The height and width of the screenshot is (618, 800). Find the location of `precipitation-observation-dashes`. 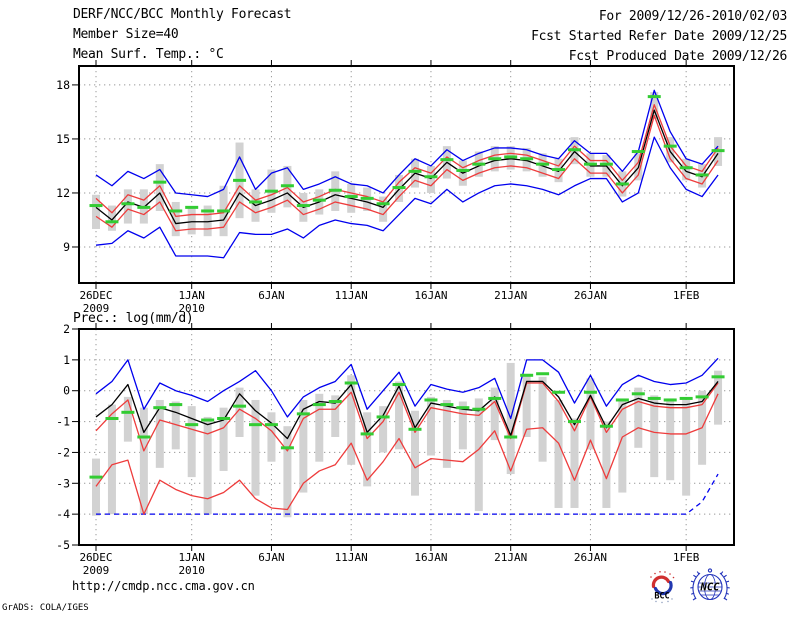

precipitation-observation-dashes is located at coordinates (407, 425).